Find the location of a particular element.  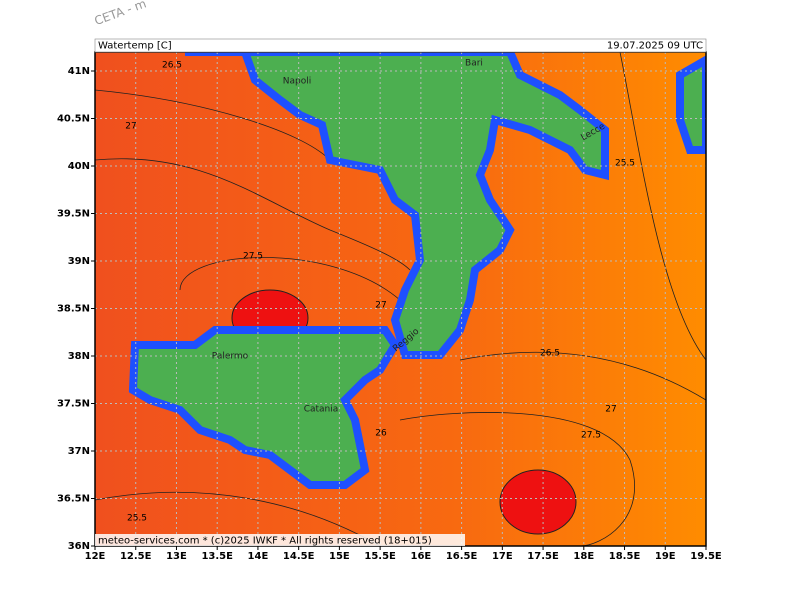

footer-bg is located at coordinates (280, 540).